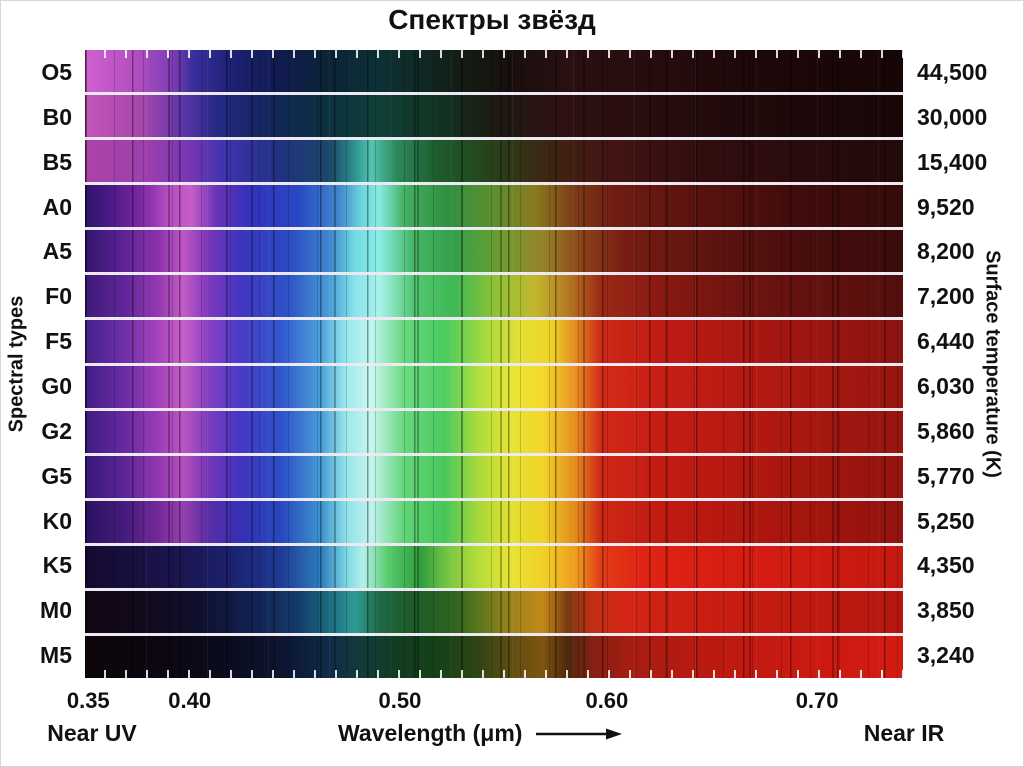  Describe the element at coordinates (946, 565) in the screenshot. I see `temperature-label-K5: 4,350` at that location.